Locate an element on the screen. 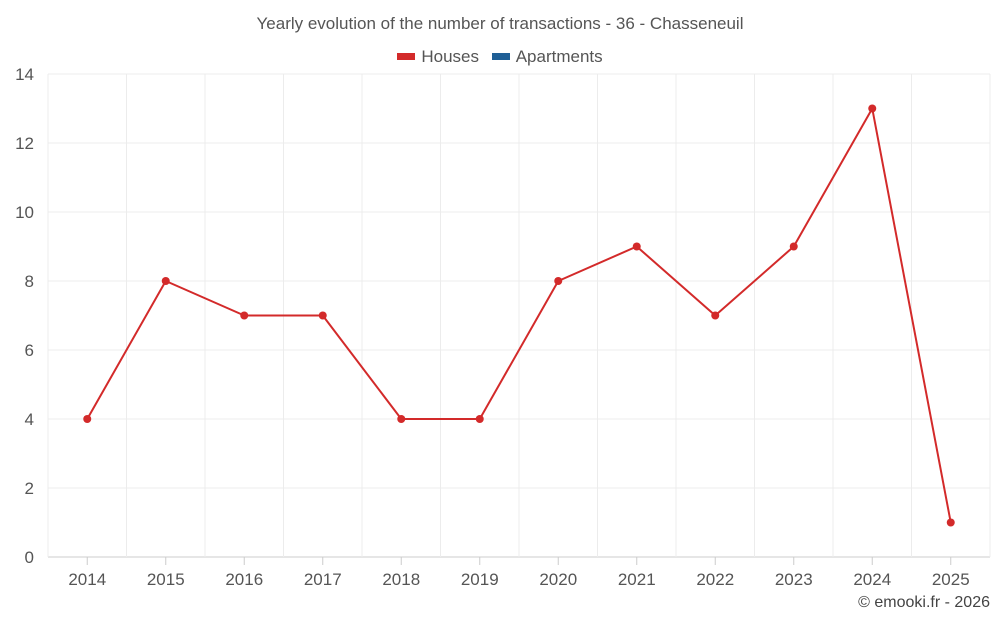 This screenshot has height=625, width=1000. y-tick-label: 0 is located at coordinates (29, 557).